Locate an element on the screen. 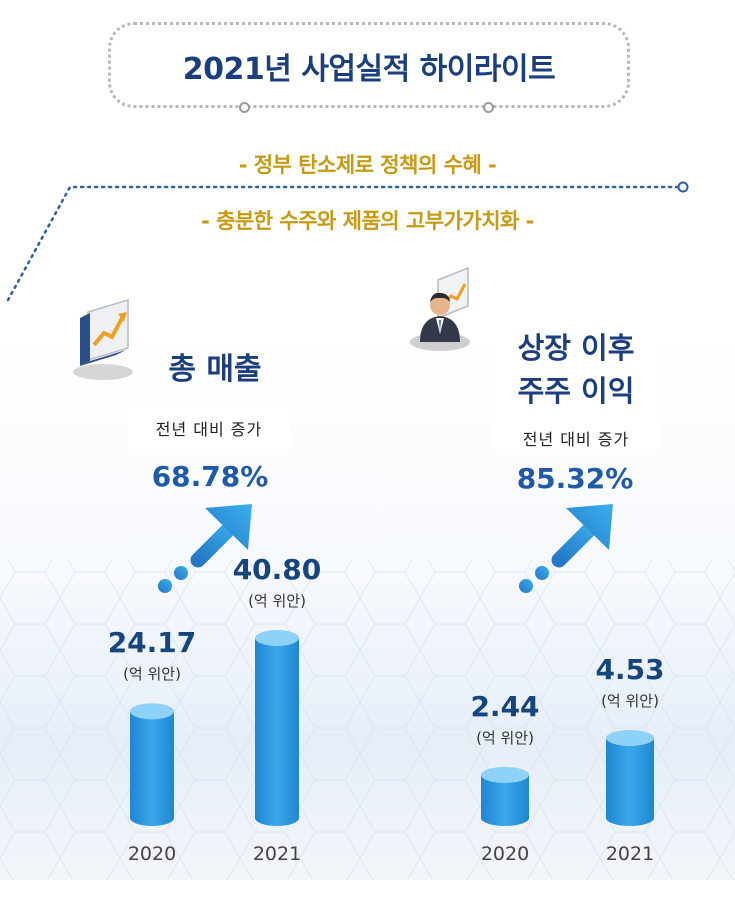  value-label: 2.44 is located at coordinates (505, 706).